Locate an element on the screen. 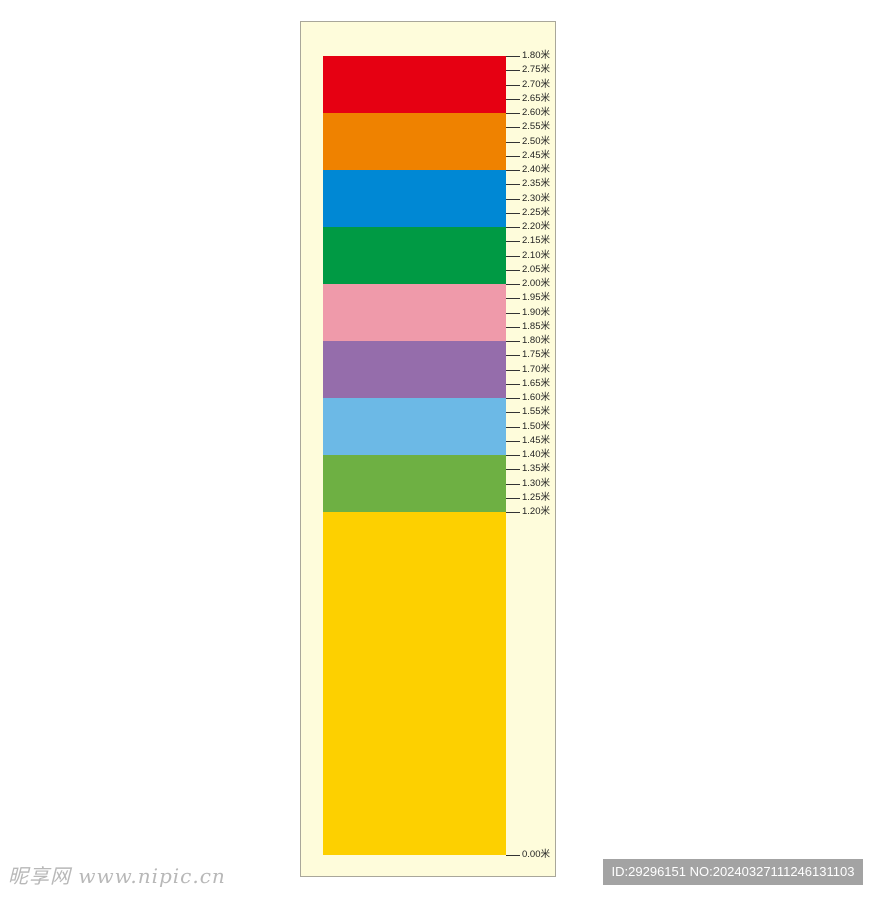 This screenshot has height=899, width=878. tick-label: 1.50米 is located at coordinates (536, 426).